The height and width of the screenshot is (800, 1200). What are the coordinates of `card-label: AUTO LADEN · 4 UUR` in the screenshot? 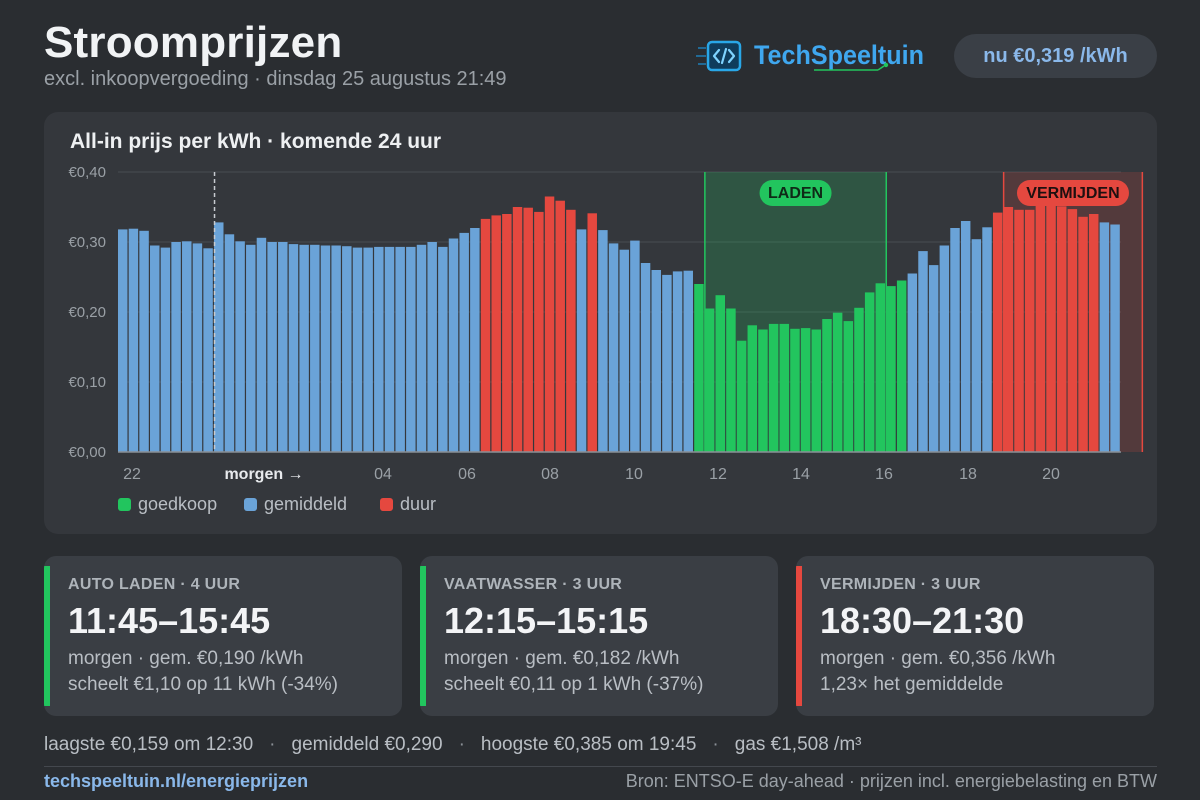 It's located at (154, 584).